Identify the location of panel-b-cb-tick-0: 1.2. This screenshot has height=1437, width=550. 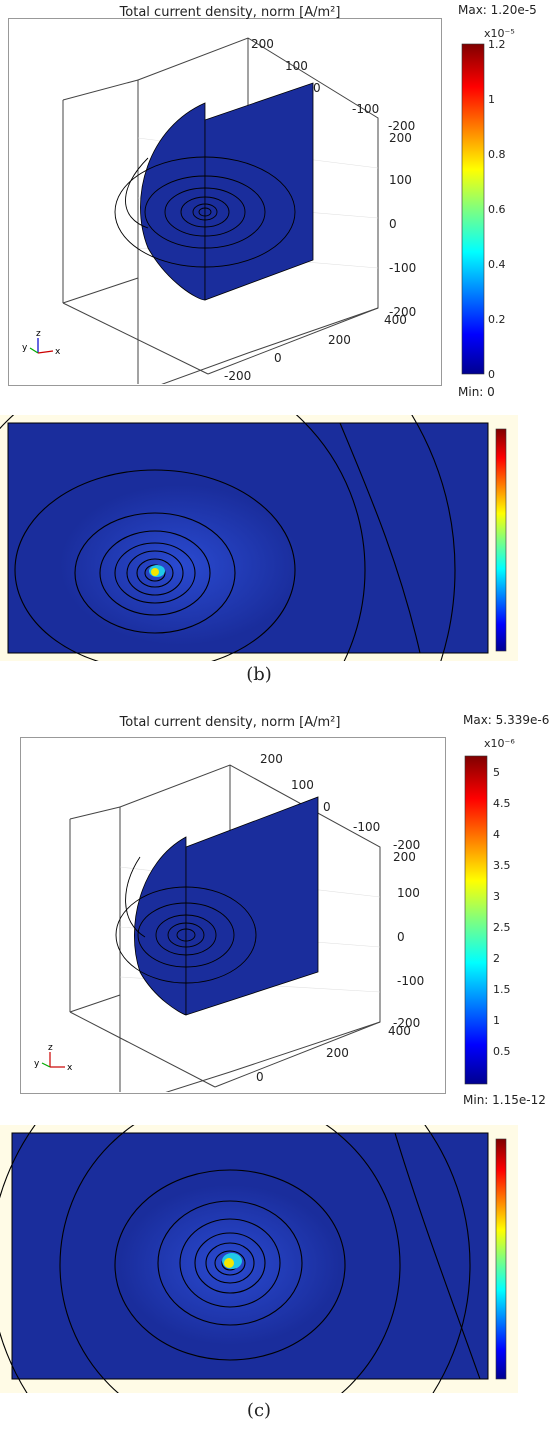
(497, 45).